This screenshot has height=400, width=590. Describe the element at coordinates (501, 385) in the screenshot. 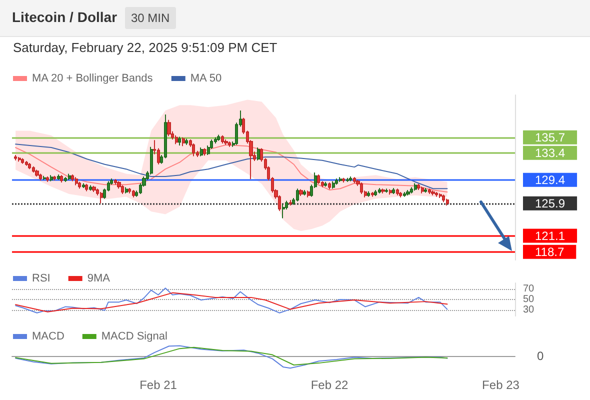

I see `x-tick-label: Feb 23` at that location.